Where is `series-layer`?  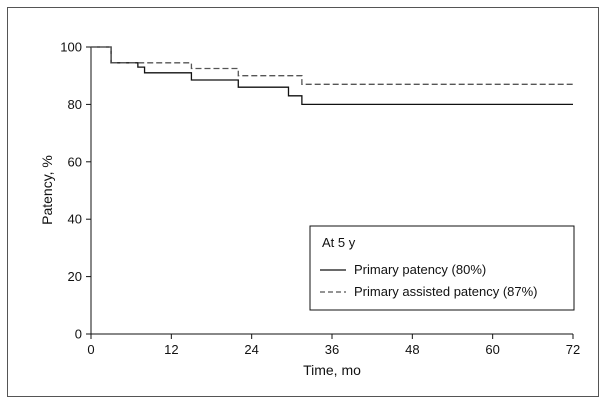
series-layer is located at coordinates (332, 76).